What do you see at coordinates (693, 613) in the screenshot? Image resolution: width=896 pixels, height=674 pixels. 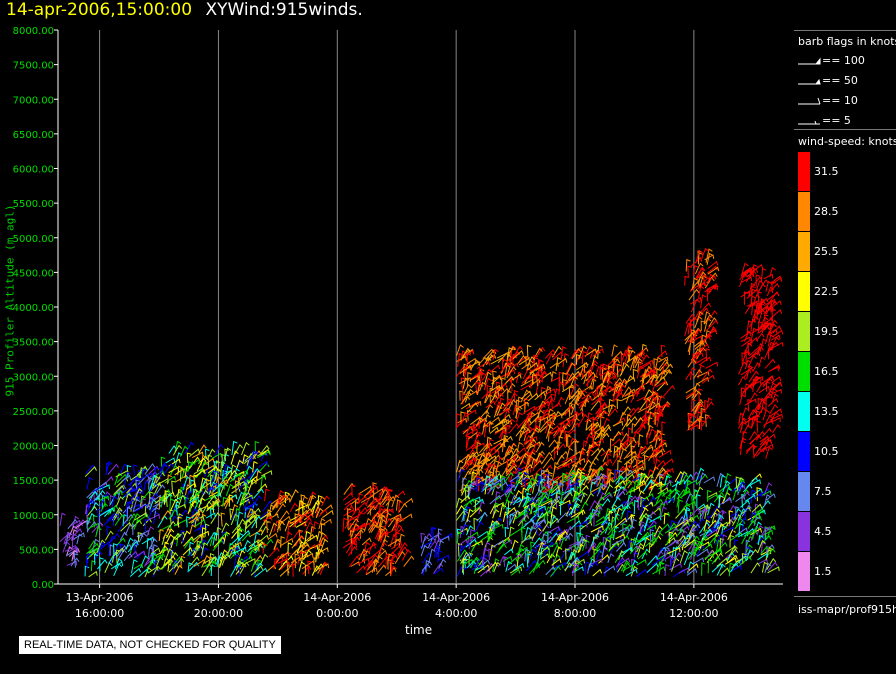 I see `x-tick-label-time: 12:00:00` at bounding box center [693, 613].